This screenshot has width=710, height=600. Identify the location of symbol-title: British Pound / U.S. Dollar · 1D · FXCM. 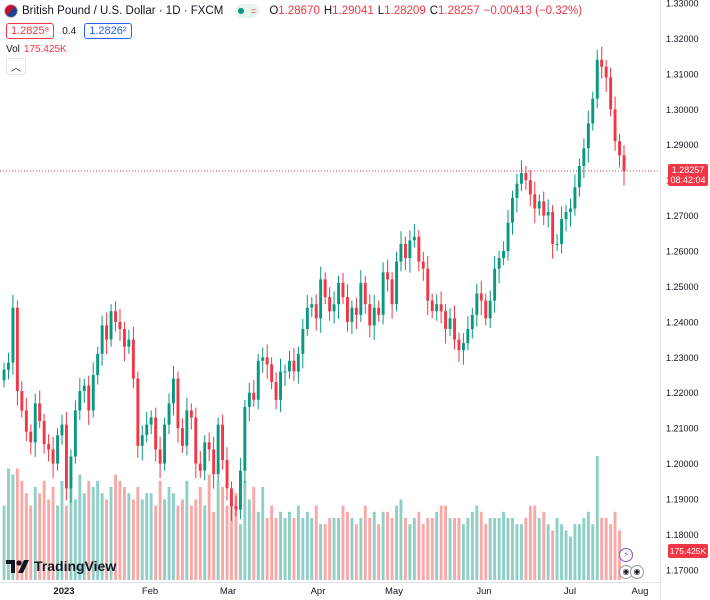
(123, 11).